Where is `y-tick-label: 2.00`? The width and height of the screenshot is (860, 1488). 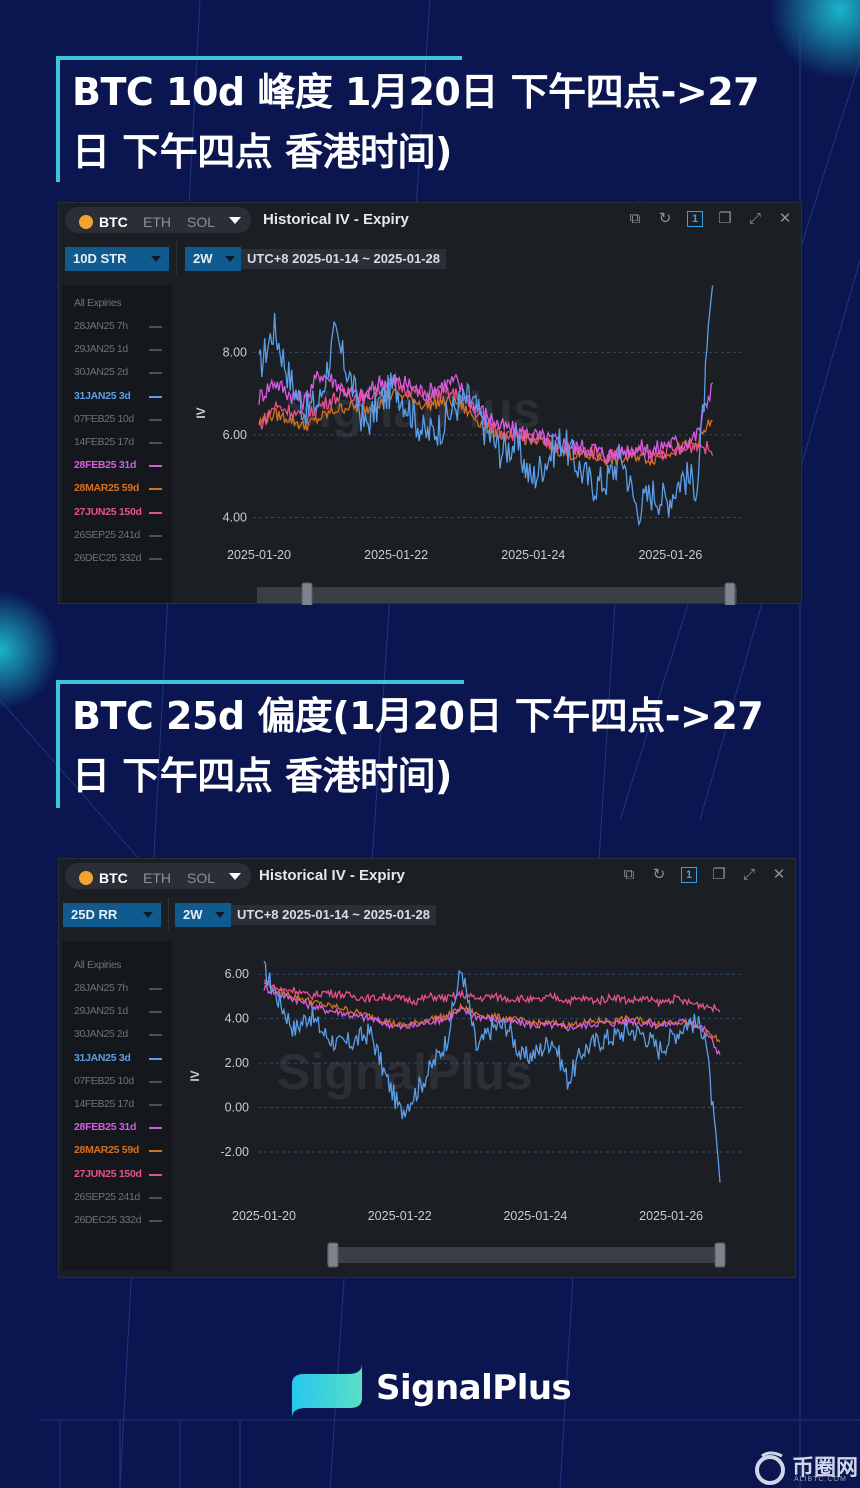 y-tick-label: 2.00 is located at coordinates (237, 1063).